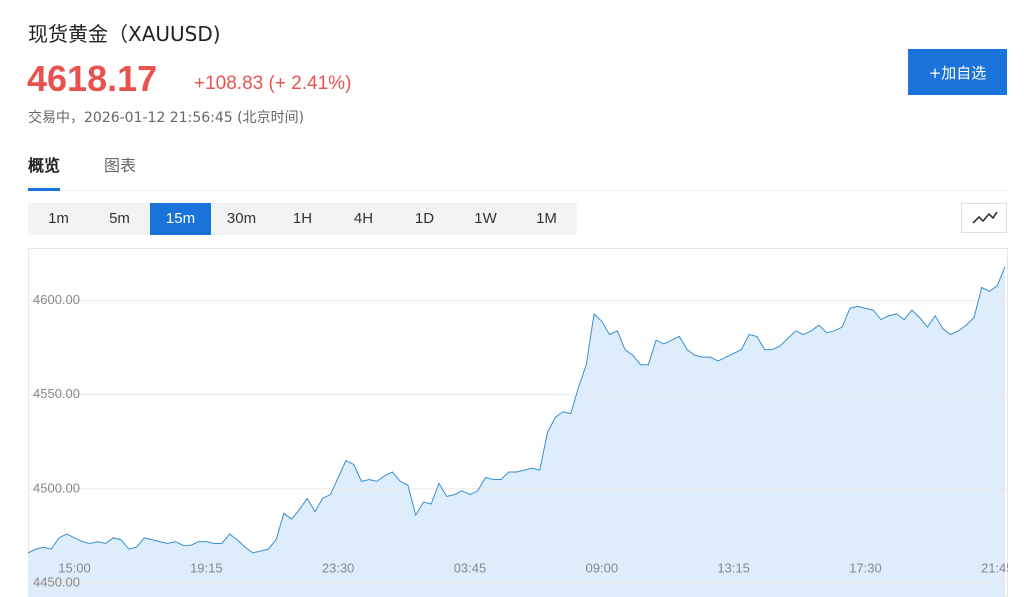 The height and width of the screenshot is (597, 1024). Describe the element at coordinates (338, 567) in the screenshot. I see `x-tick-label: 23:30` at that location.